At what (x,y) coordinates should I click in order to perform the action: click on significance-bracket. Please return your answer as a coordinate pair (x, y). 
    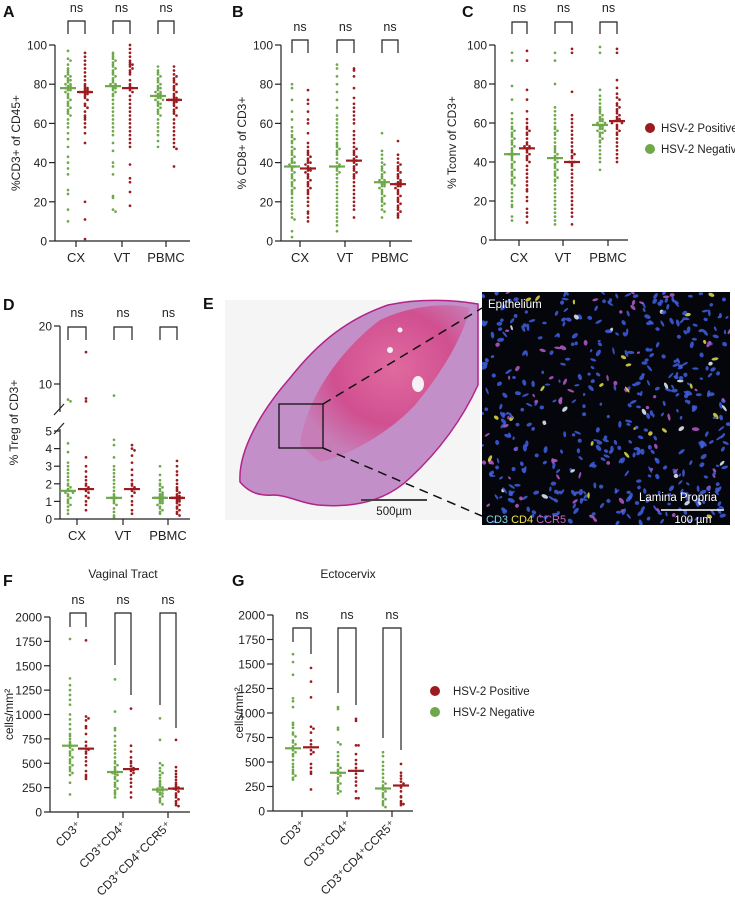
    Looking at the image, I should click on (392, 688).